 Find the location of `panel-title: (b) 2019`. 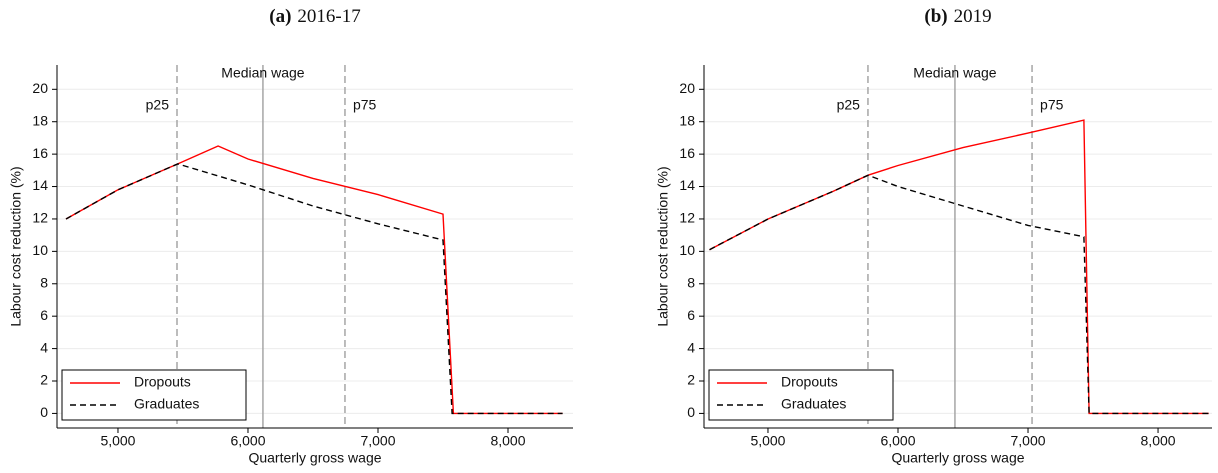

panel-title: (b) 2019 is located at coordinates (957, 16).